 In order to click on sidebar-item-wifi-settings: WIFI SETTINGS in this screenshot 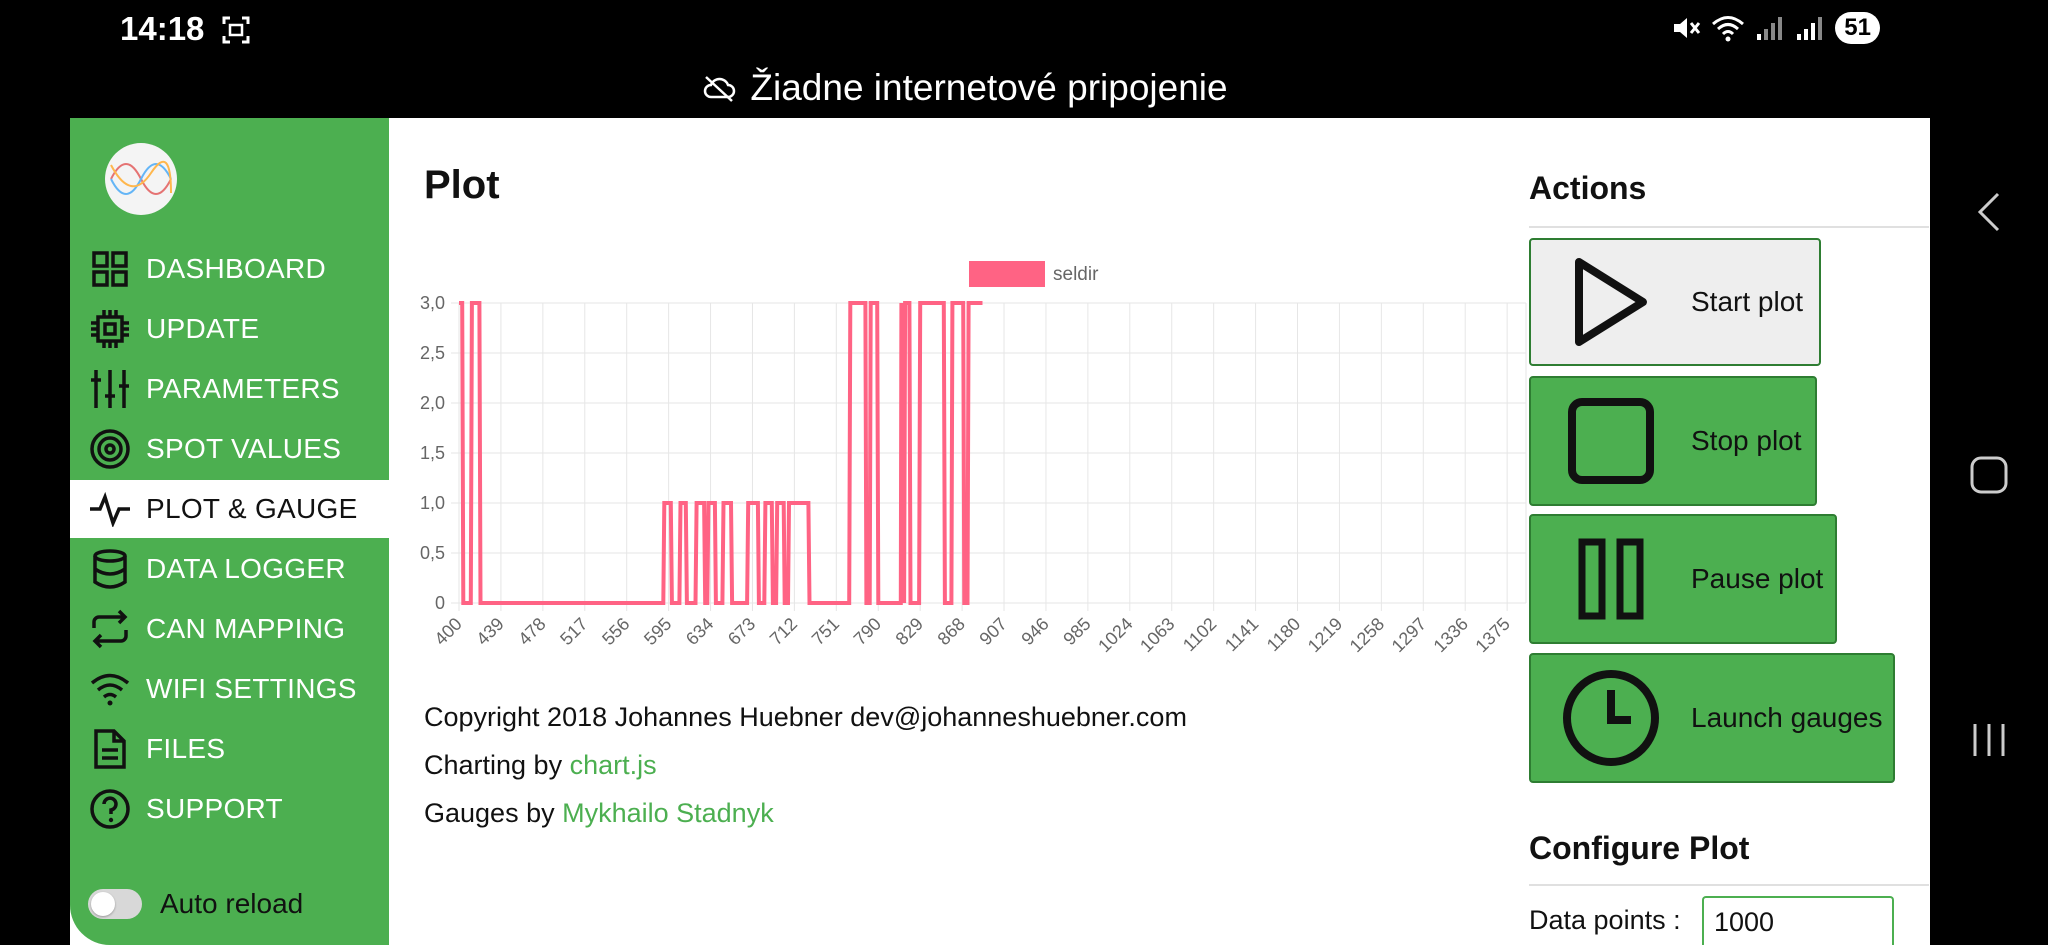, I will do `click(229, 689)`.